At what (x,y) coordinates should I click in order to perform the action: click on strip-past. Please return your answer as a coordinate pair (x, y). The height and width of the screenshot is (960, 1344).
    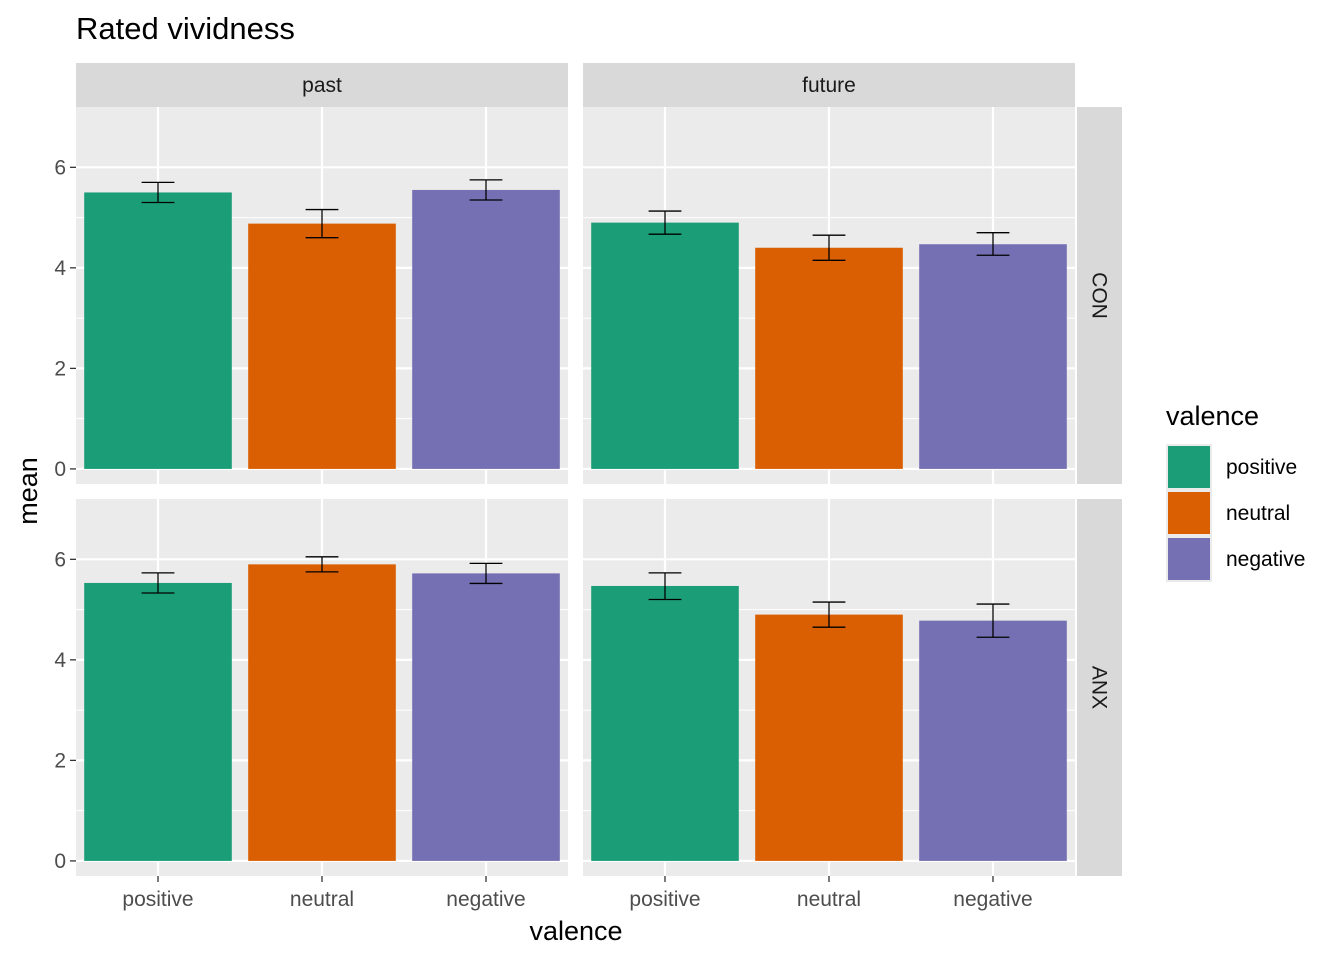
    Looking at the image, I should click on (322, 85).